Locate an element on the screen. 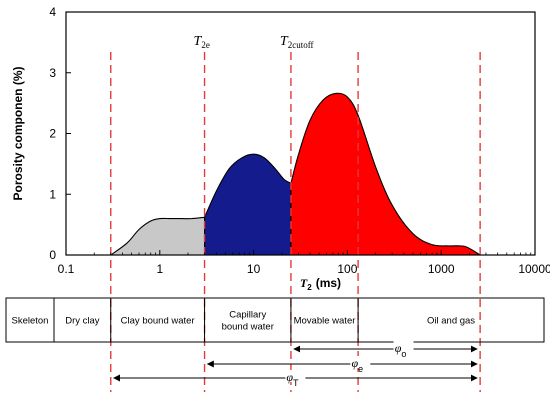 The height and width of the screenshot is (404, 550). table-cell-label: Oil and gas is located at coordinates (451, 321).